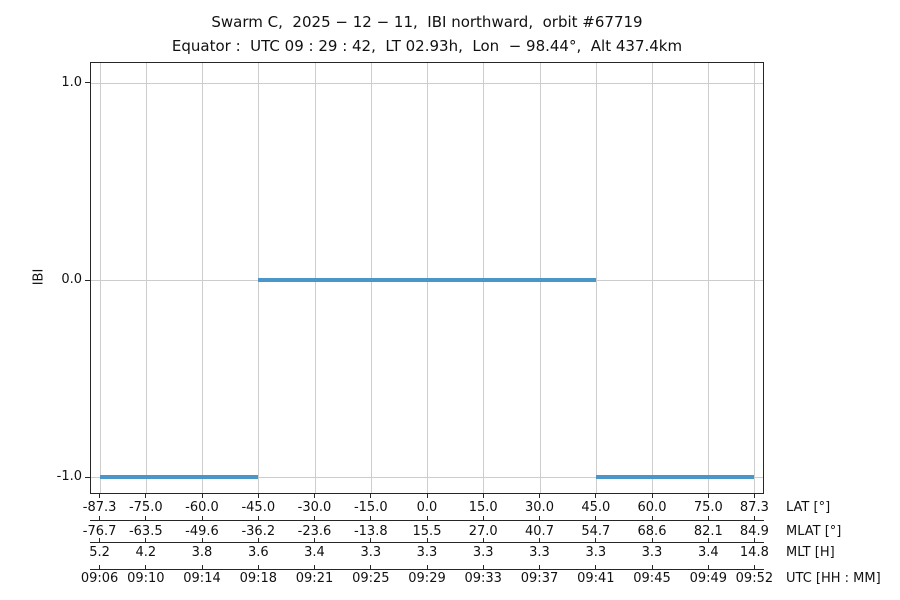 The width and height of the screenshot is (900, 600). I want to click on x-tick-label: -23.6, so click(314, 531).